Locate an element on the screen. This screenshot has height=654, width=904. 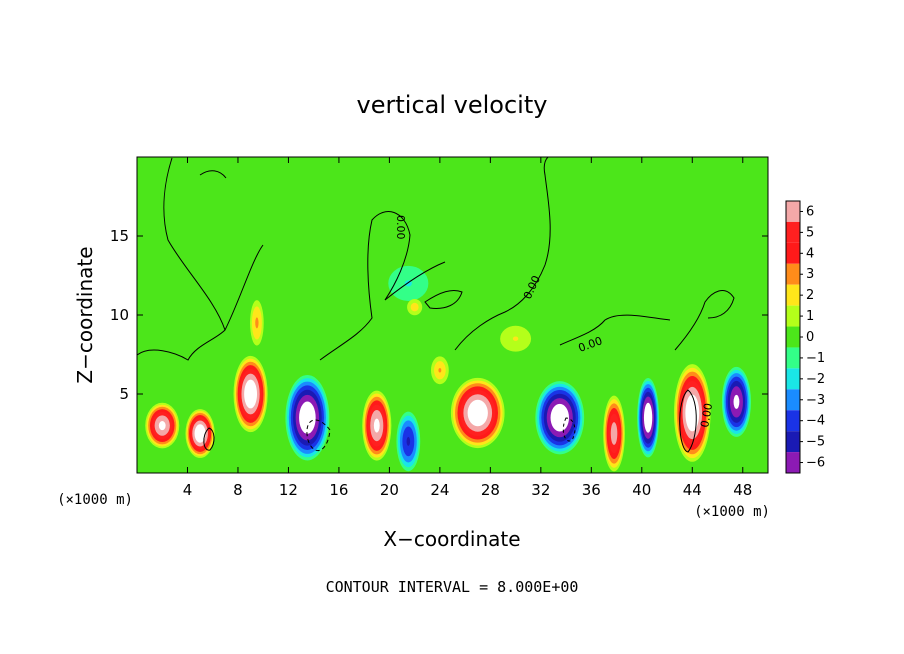
colorbar-label: −6 is located at coordinates (815, 463).